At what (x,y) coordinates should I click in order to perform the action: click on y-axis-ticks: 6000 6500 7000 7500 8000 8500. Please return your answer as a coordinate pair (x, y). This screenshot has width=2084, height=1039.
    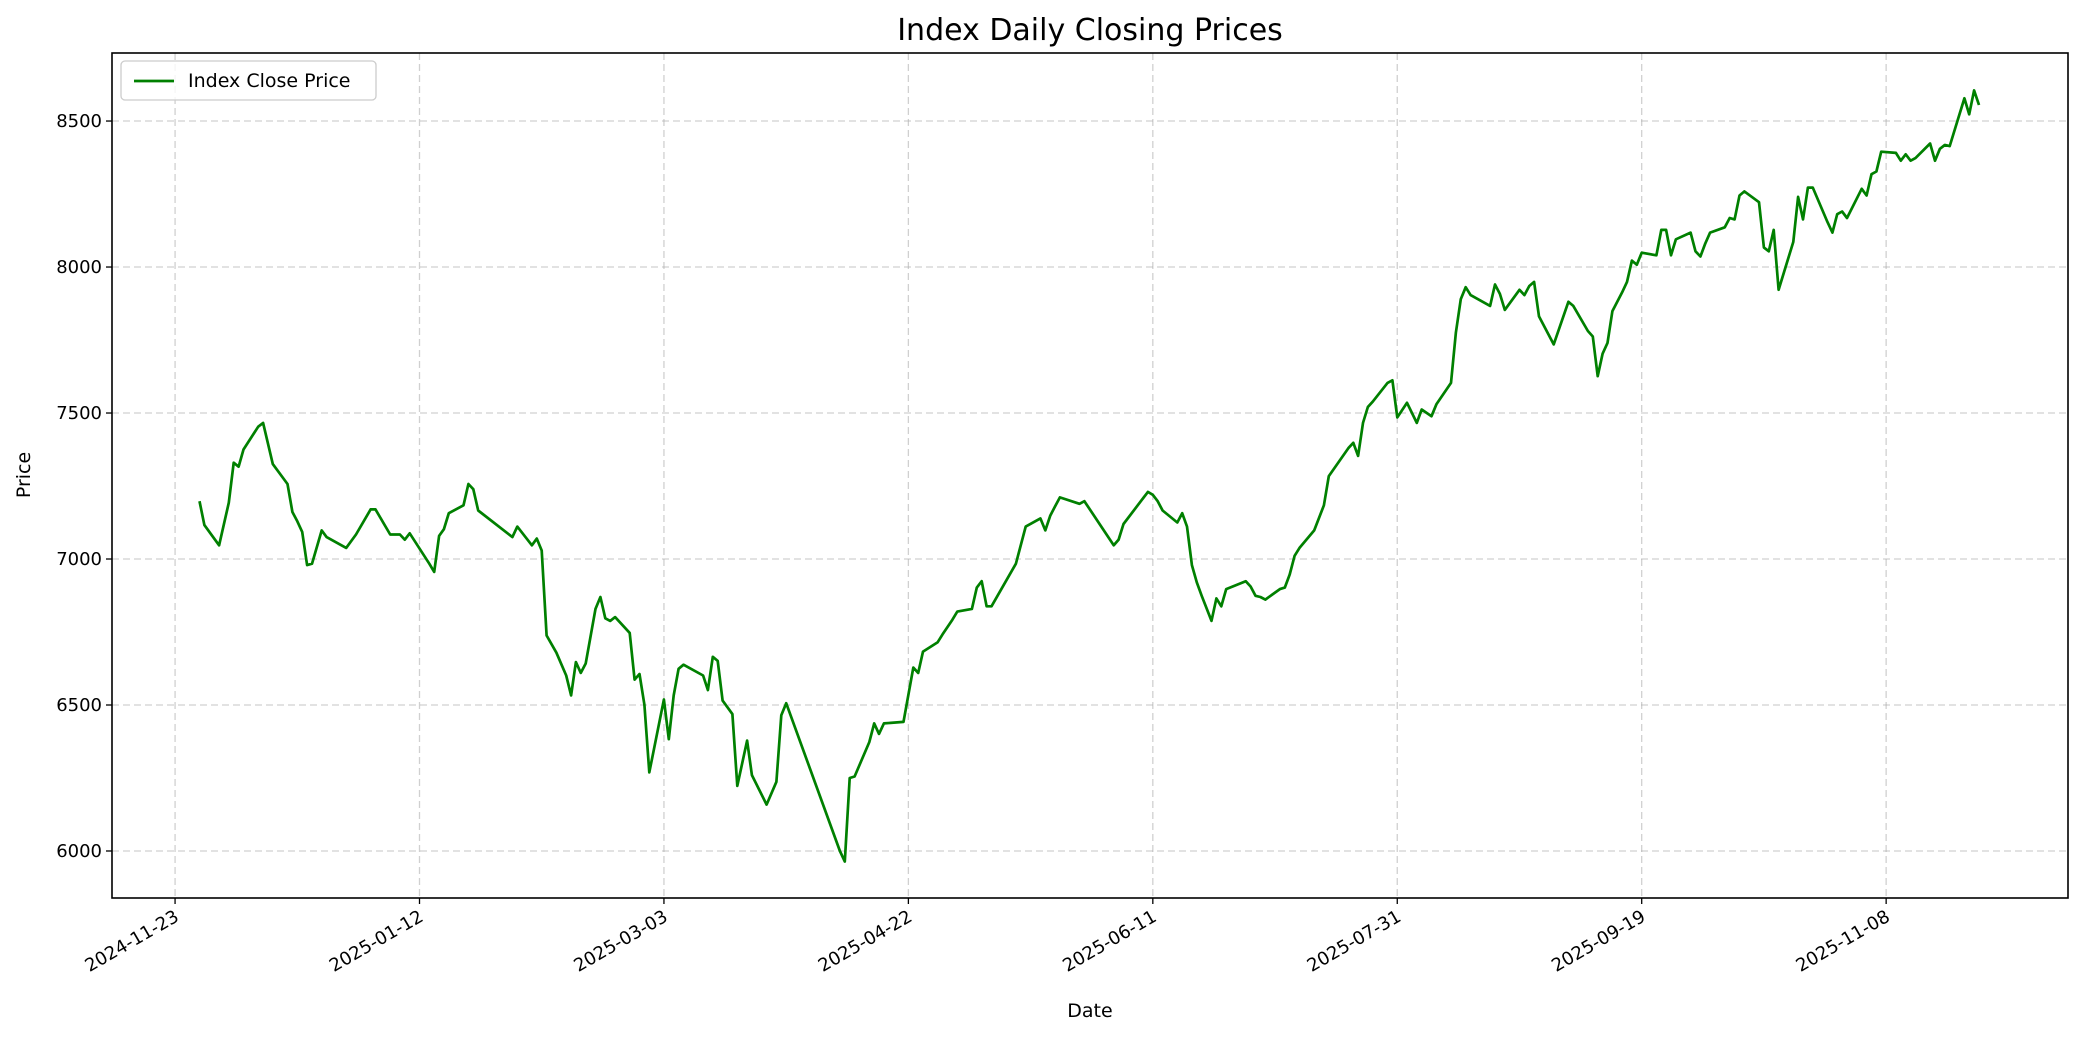
    Looking at the image, I should click on (84, 486).